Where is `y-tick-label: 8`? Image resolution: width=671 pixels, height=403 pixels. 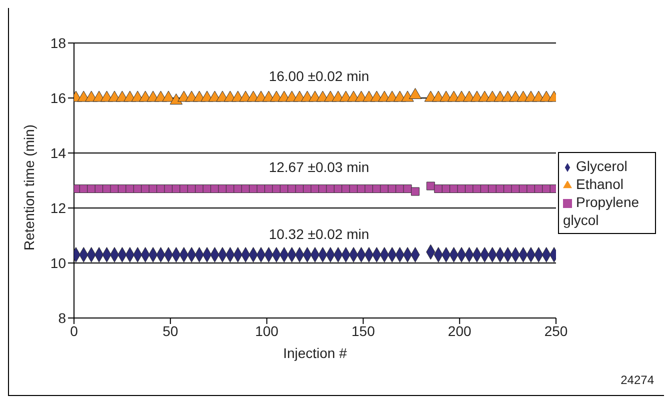 y-tick-label: 8 is located at coordinates (62, 318).